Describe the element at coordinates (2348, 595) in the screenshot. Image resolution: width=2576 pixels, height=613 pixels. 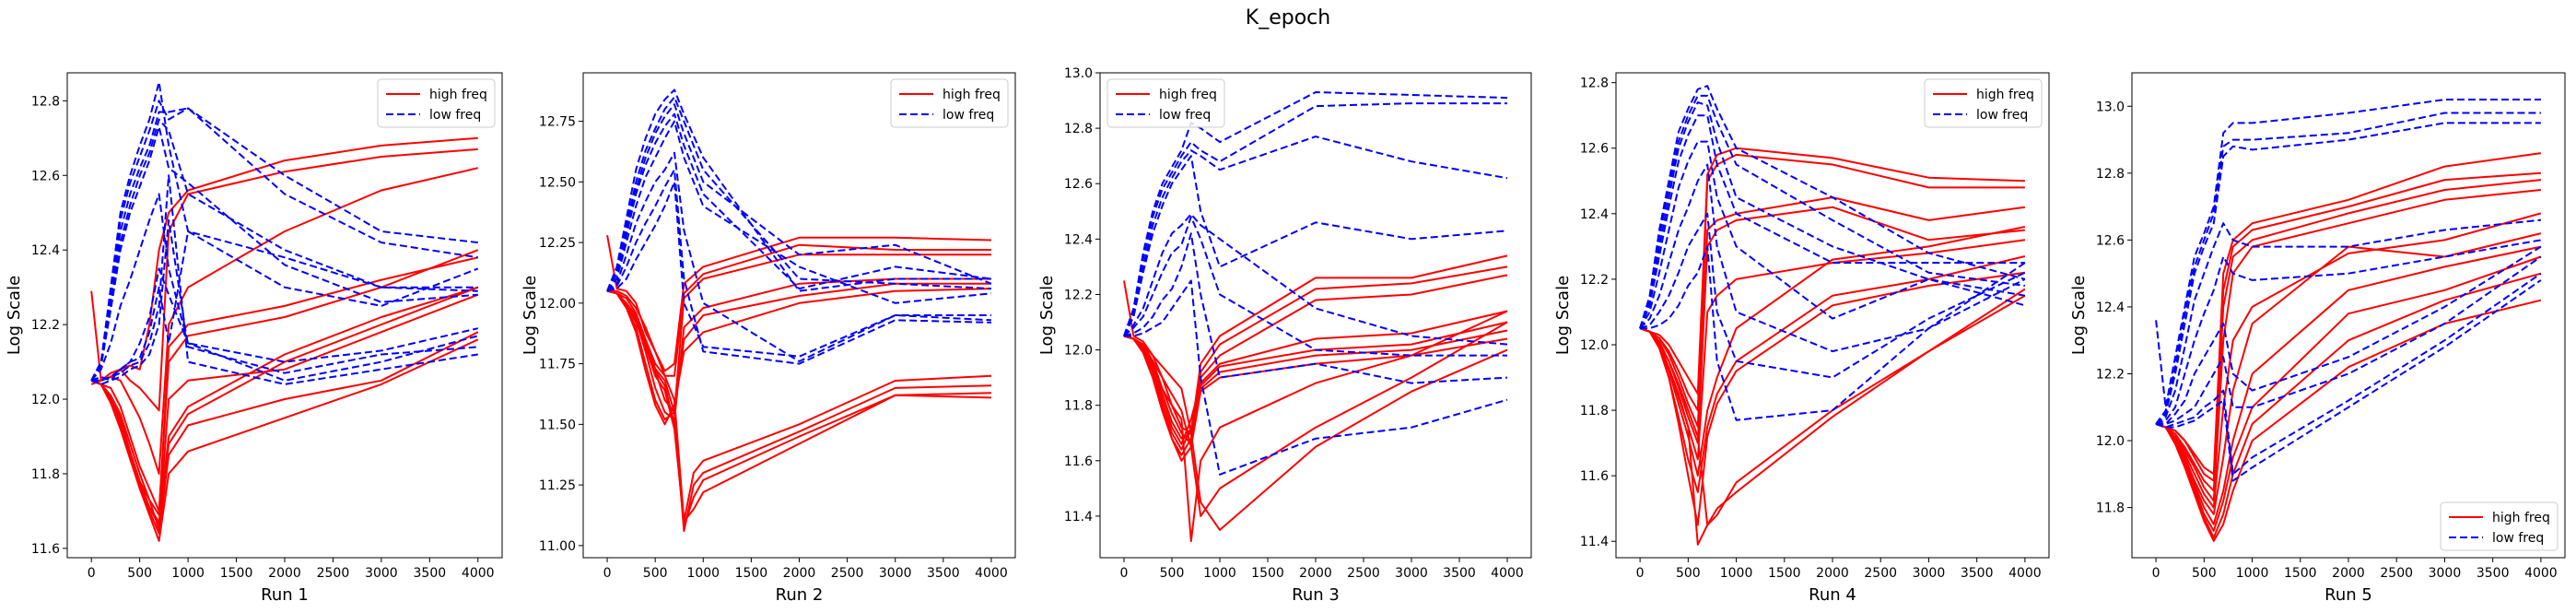
I see `x-axis-label: Run 5` at that location.